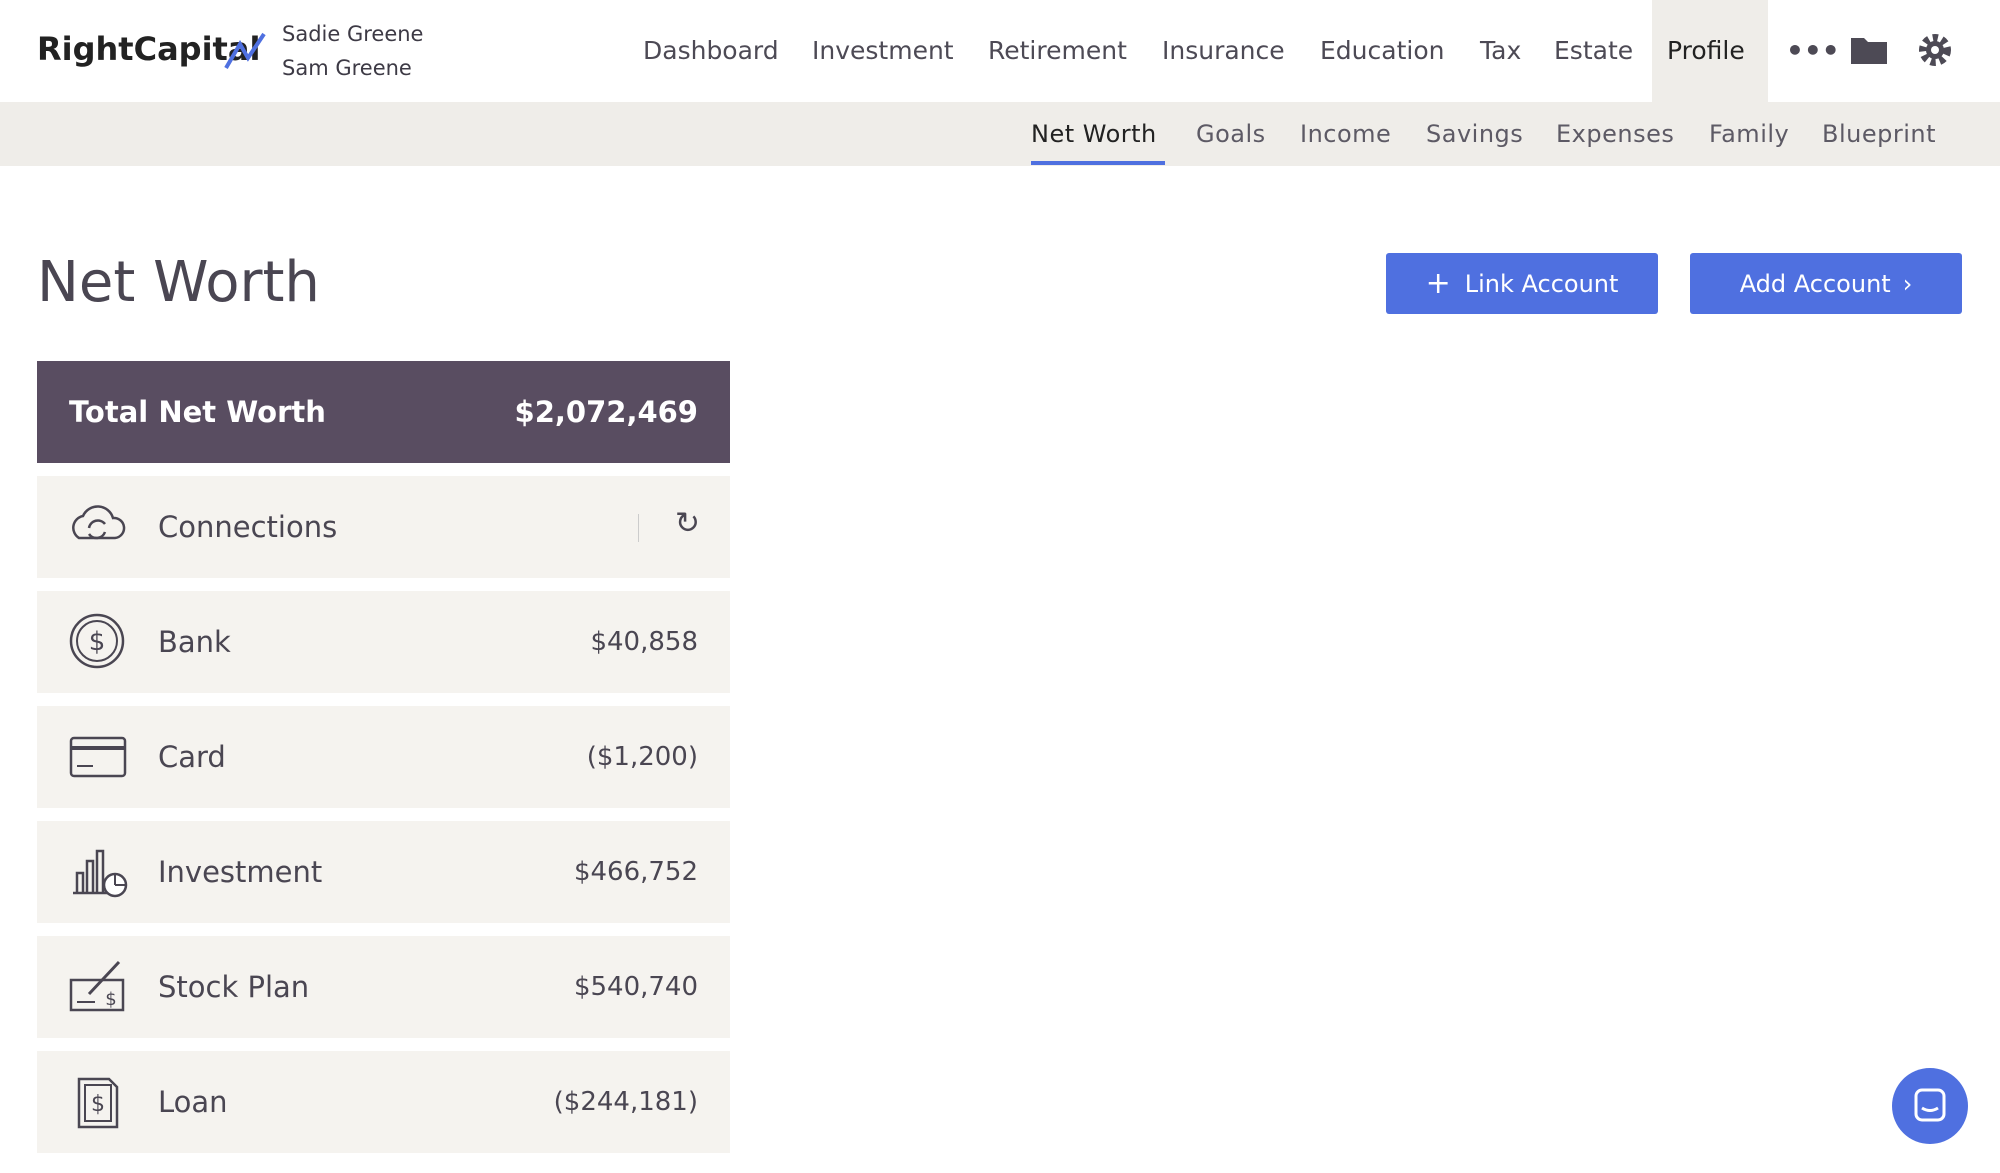  What do you see at coordinates (245, 51) in the screenshot?
I see `logo-icon` at bounding box center [245, 51].